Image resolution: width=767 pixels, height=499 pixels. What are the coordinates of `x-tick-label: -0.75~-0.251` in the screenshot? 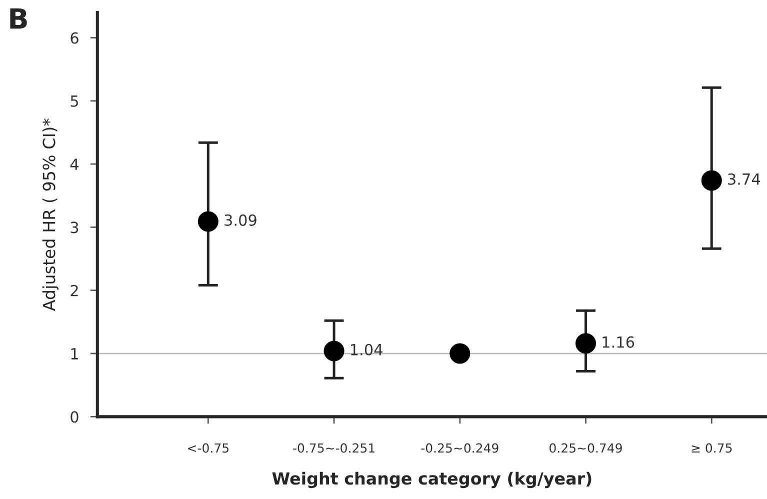 It's located at (333, 448).